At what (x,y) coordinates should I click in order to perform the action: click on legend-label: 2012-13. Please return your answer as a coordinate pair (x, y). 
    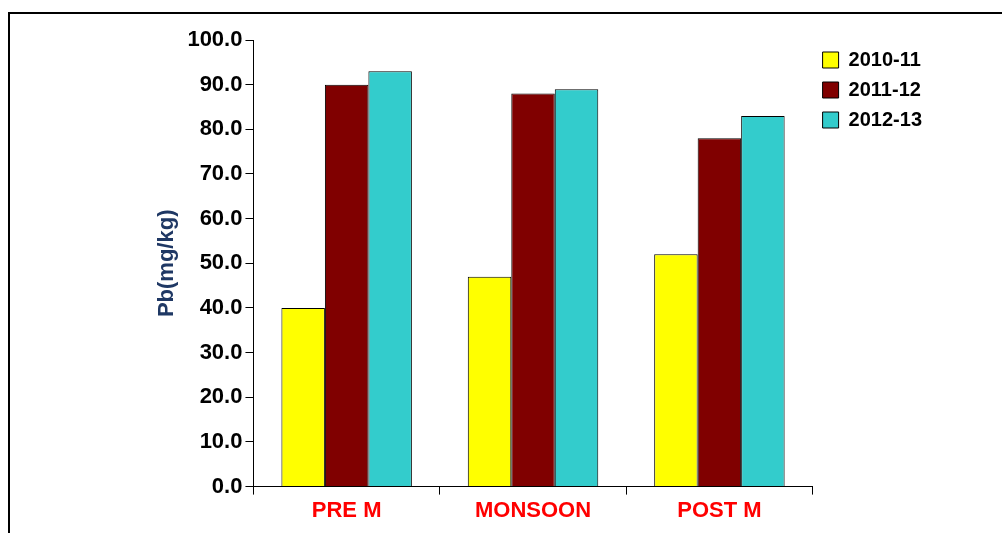
    Looking at the image, I should click on (885, 118).